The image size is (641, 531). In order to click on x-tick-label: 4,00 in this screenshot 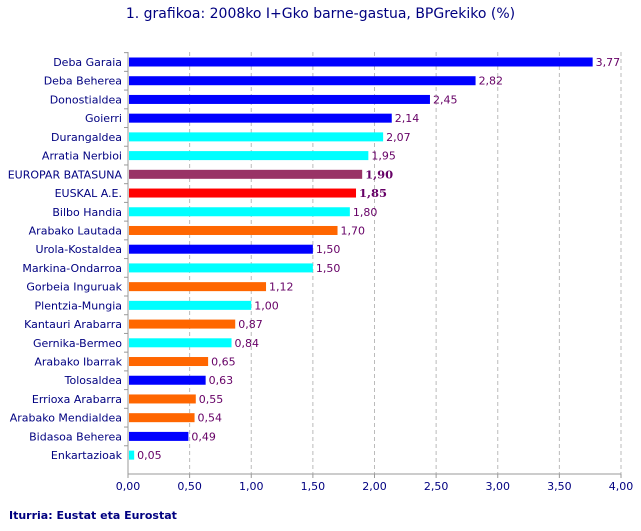, I will do `click(621, 486)`.